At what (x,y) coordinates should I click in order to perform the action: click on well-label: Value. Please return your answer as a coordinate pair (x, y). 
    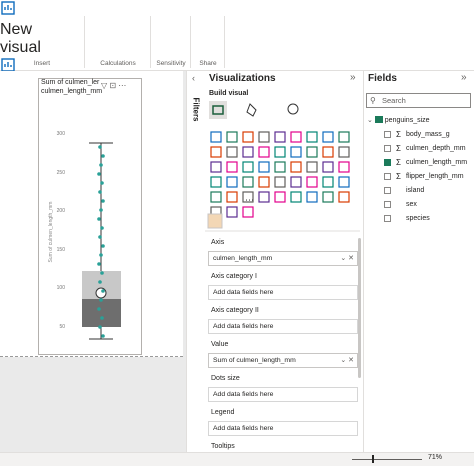
    Looking at the image, I should click on (220, 344).